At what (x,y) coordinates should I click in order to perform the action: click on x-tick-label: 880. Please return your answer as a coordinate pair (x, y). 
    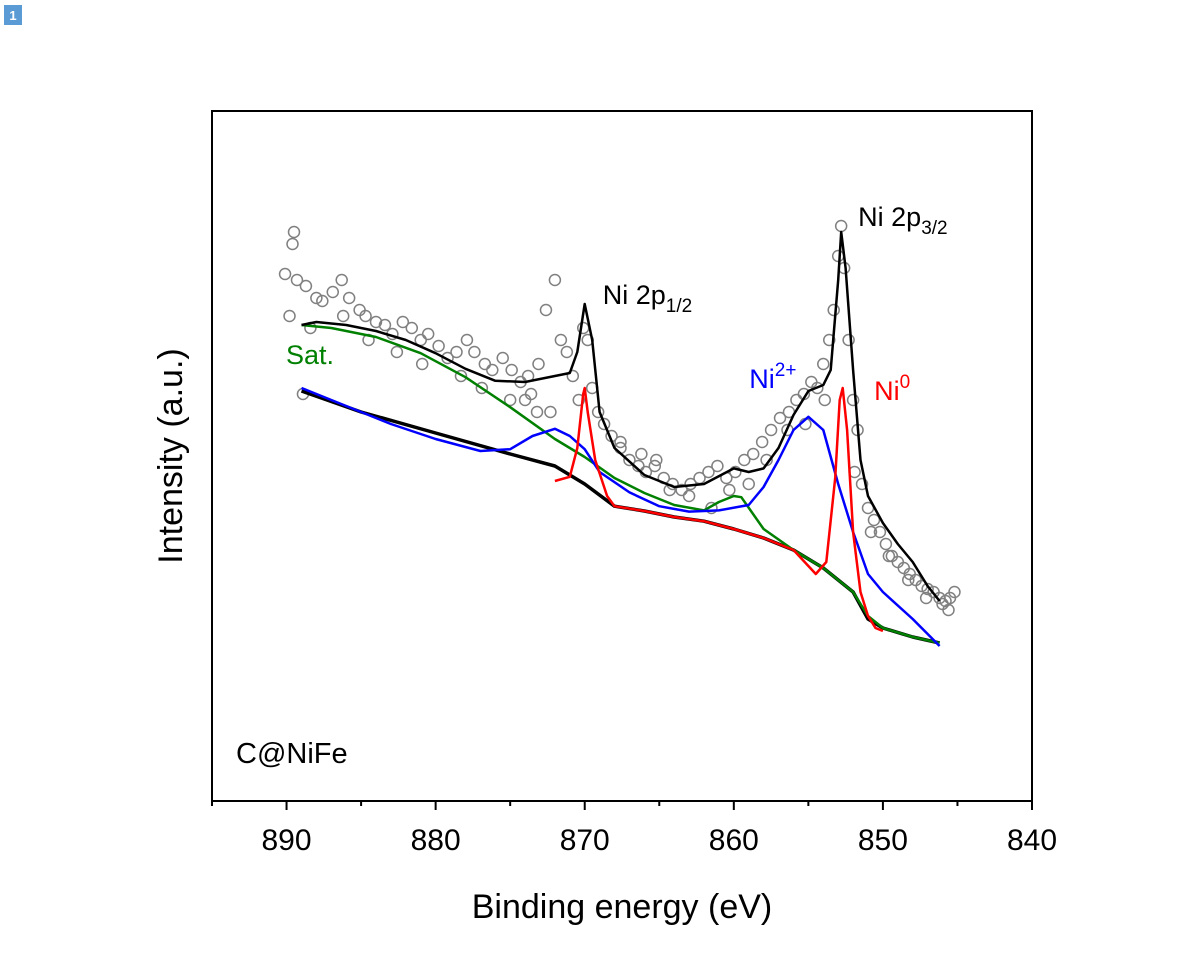
    Looking at the image, I should click on (436, 840).